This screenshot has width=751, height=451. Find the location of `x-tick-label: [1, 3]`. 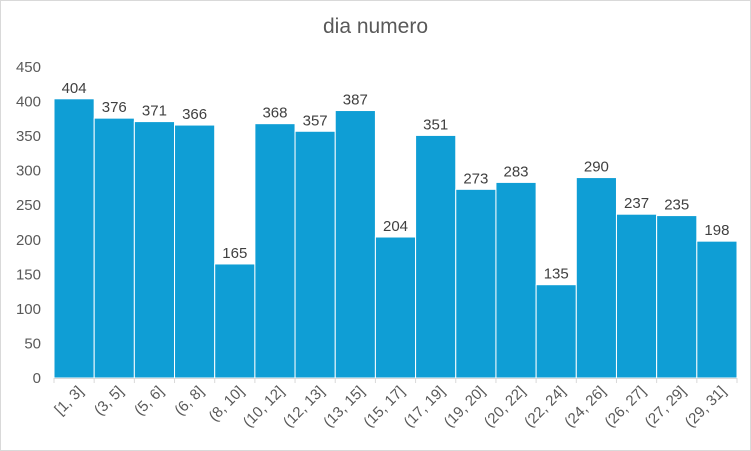

x-tick-label: [1, 3] is located at coordinates (69, 401).